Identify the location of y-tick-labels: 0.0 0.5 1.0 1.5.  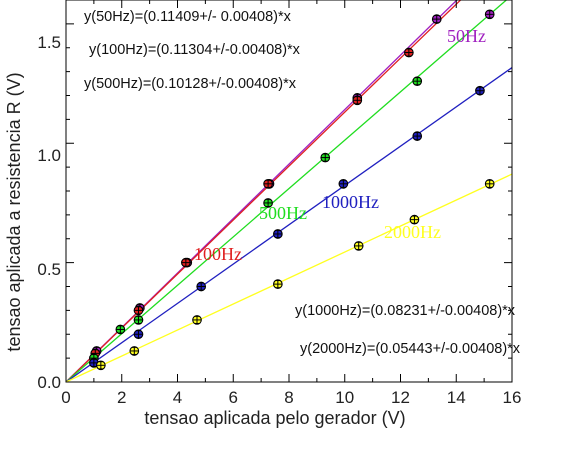
(49, 212).